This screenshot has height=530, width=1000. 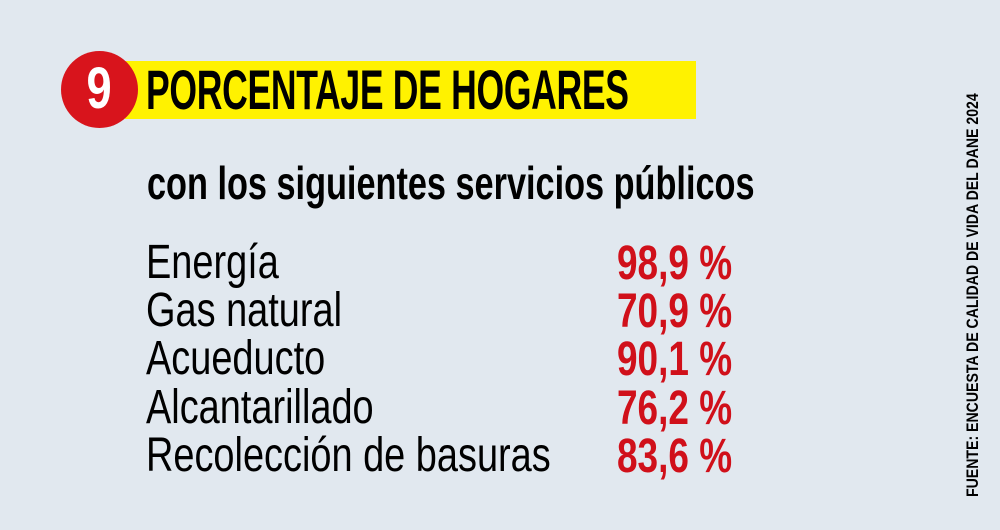 I want to click on service-value: 98,9 %, so click(x=675, y=263).